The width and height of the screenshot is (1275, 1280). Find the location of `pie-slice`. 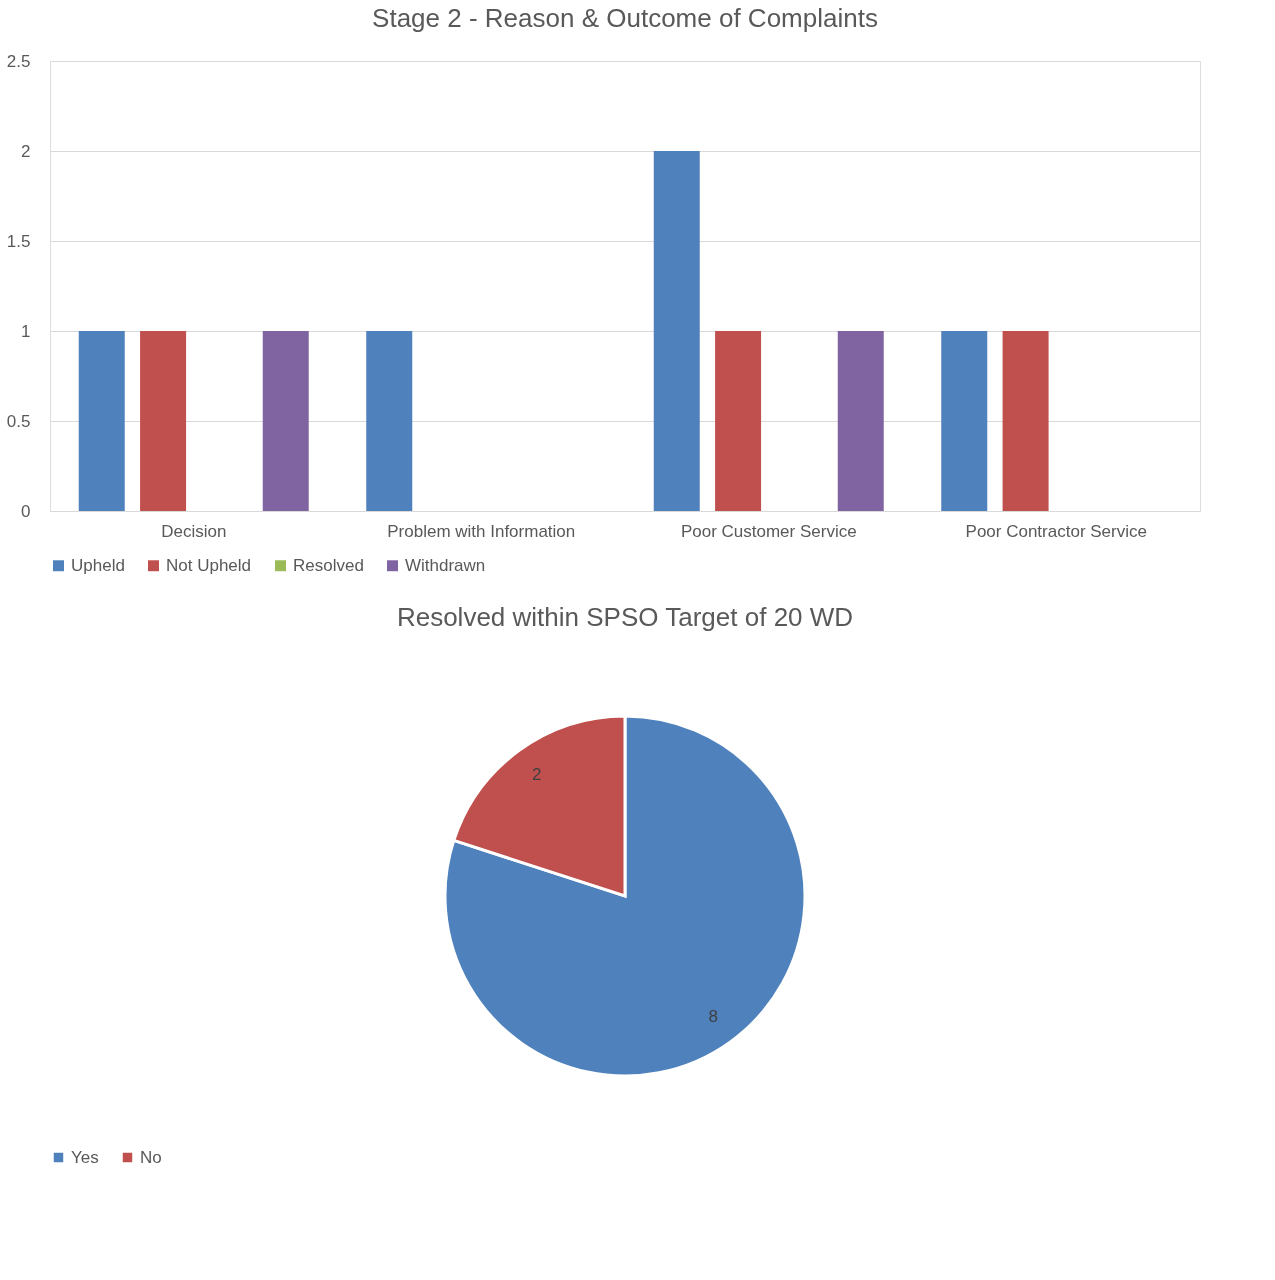

pie-slice is located at coordinates (625, 896).